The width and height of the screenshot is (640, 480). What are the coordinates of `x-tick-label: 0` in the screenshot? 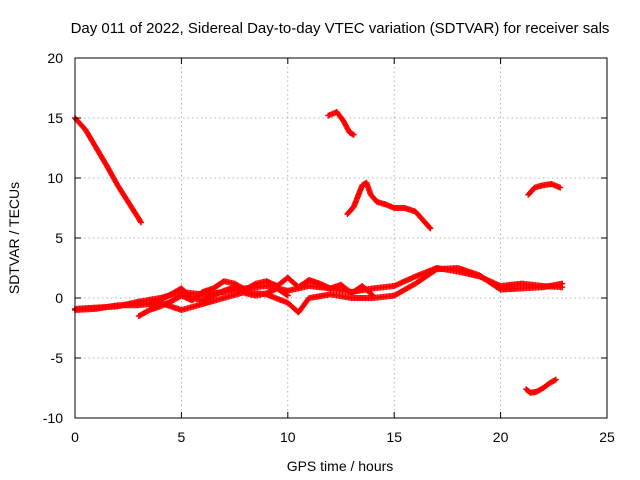 It's located at (75, 437).